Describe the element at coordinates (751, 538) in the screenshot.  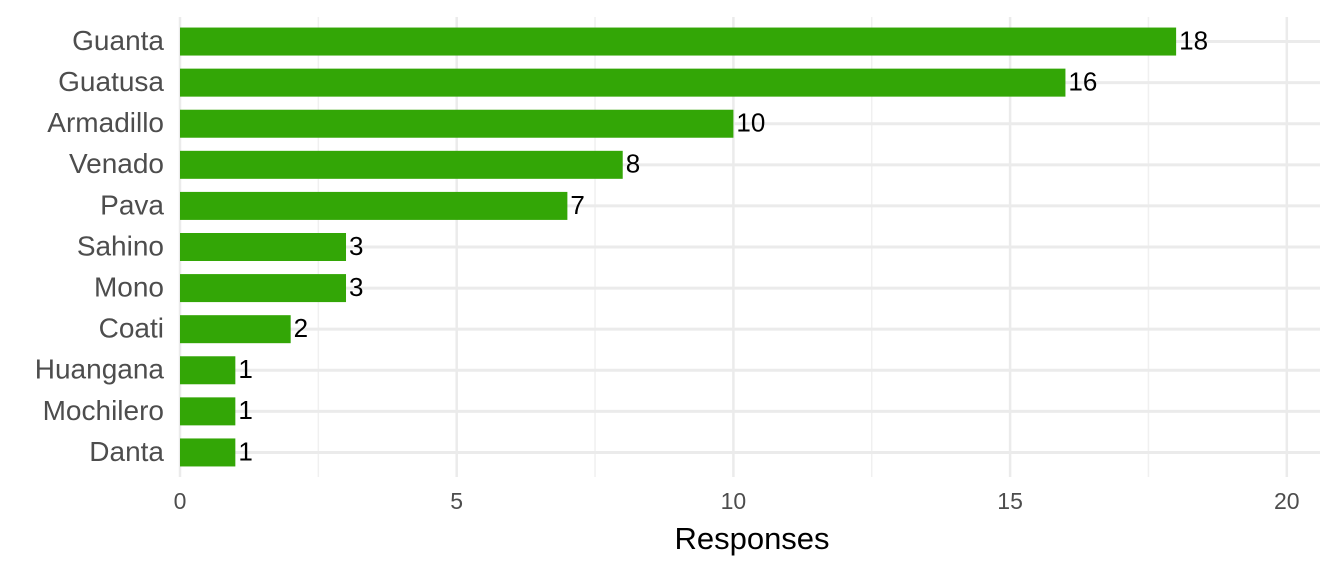
I see `x-axis-title: Responses` at that location.